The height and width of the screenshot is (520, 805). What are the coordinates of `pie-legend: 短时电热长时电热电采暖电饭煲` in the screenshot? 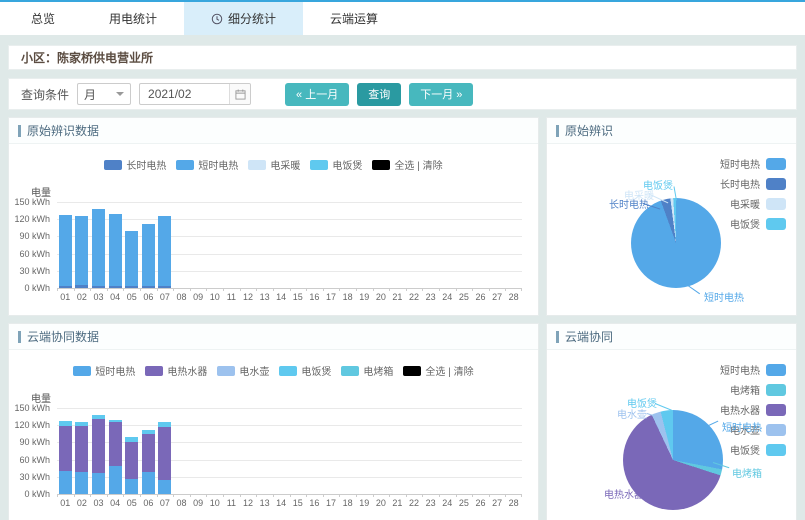 It's located at (753, 196).